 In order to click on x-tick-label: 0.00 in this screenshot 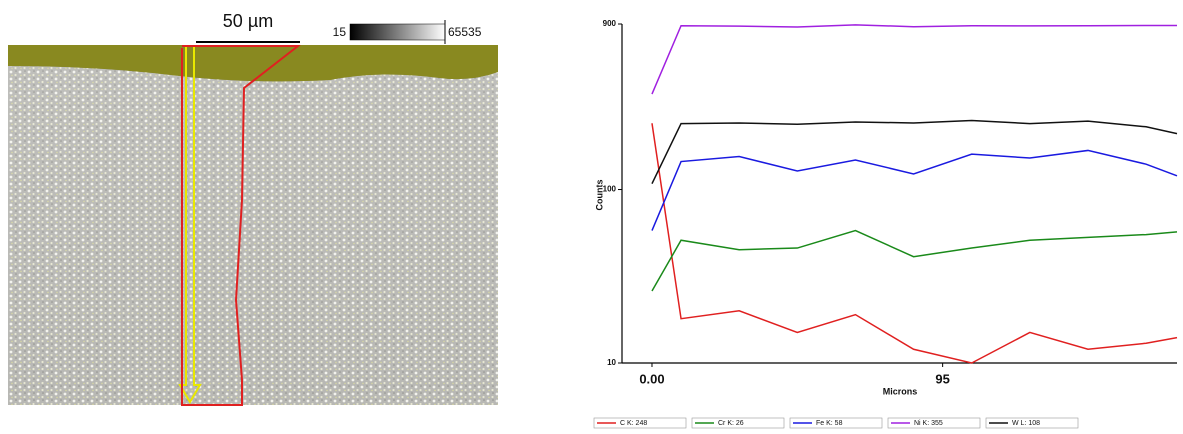, I will do `click(651, 378)`.